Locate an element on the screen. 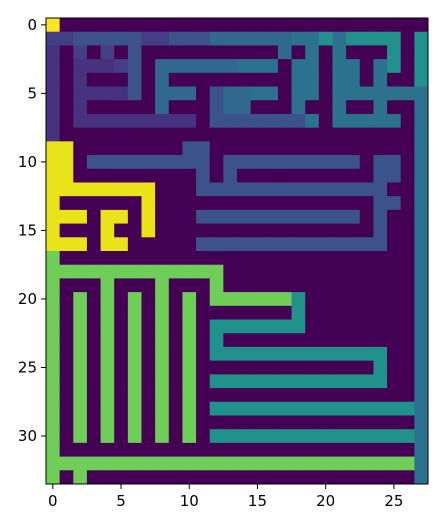 The height and width of the screenshot is (527, 444). y-tick-label: 30 is located at coordinates (27, 436).